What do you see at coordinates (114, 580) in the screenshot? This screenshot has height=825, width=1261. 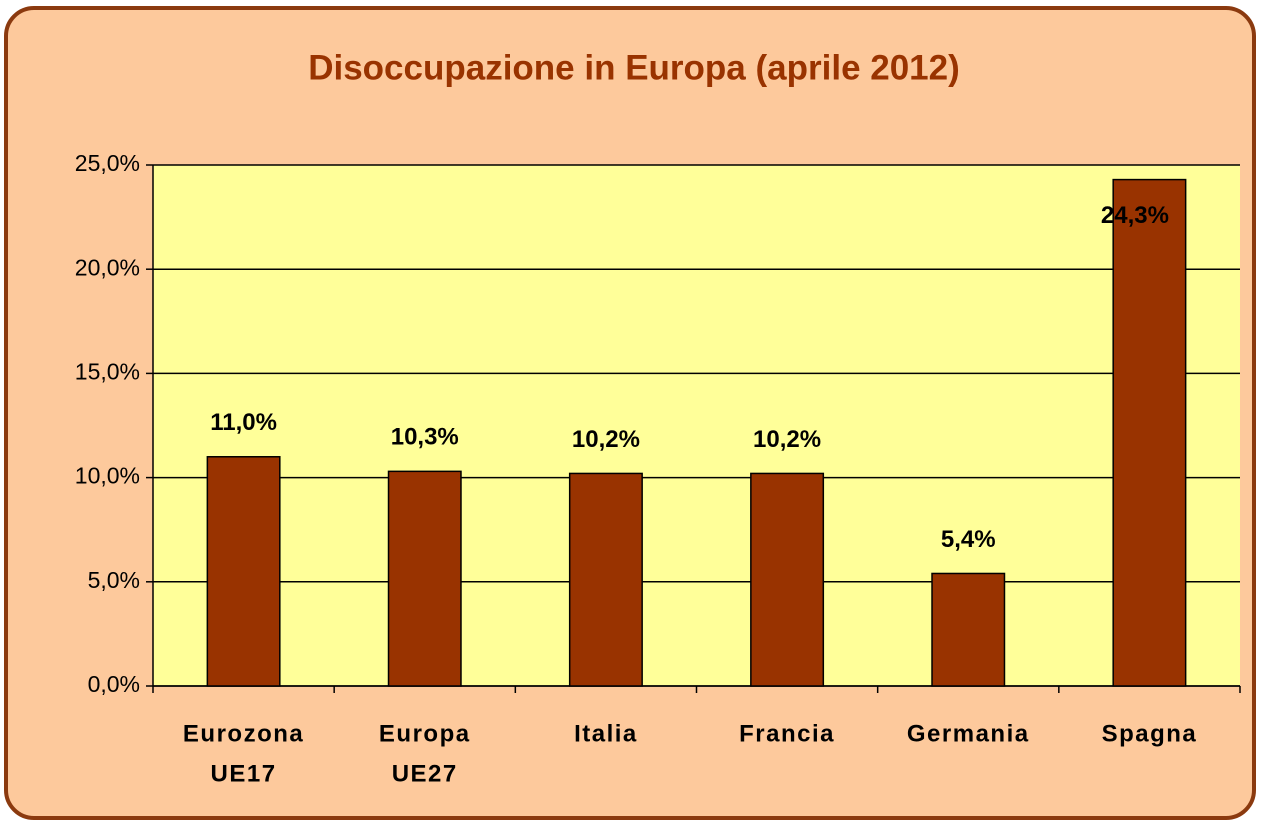 I see `y-tick-label: 5,0%` at bounding box center [114, 580].